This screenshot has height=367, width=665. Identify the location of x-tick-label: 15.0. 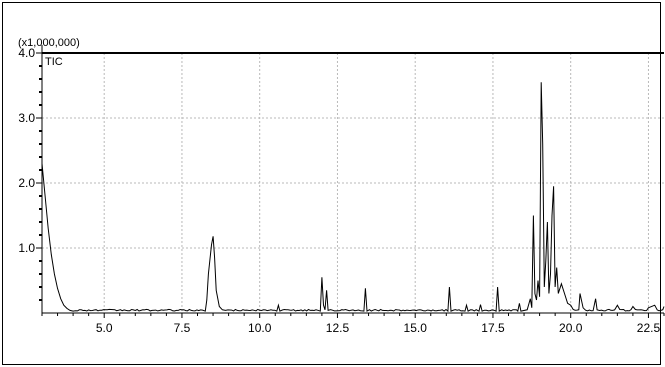
(416, 328).